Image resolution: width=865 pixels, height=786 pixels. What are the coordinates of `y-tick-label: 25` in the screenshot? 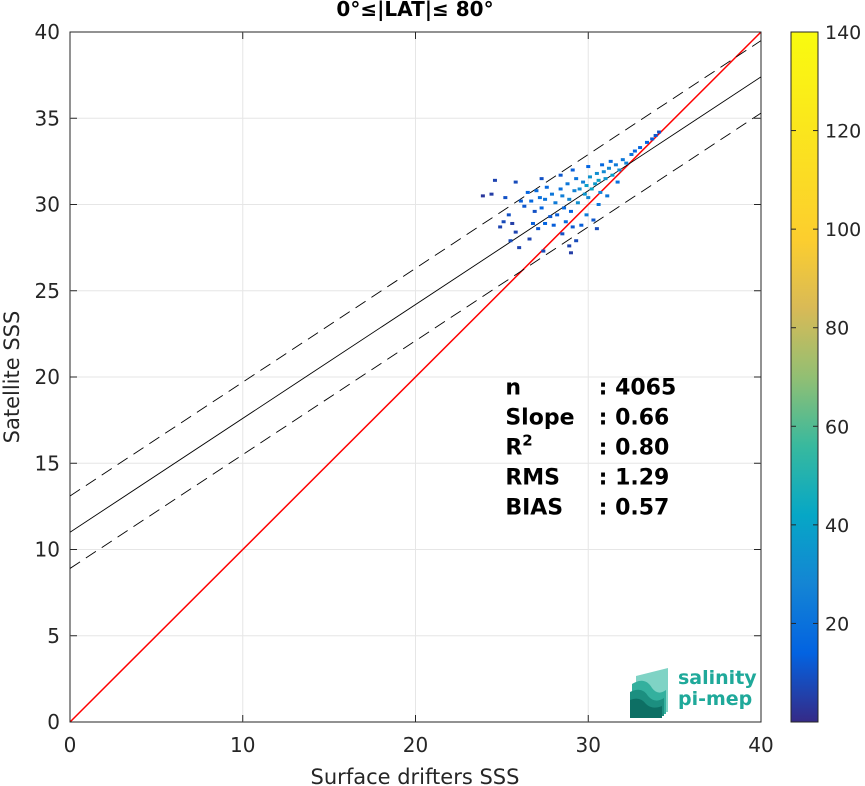 It's located at (47, 291).